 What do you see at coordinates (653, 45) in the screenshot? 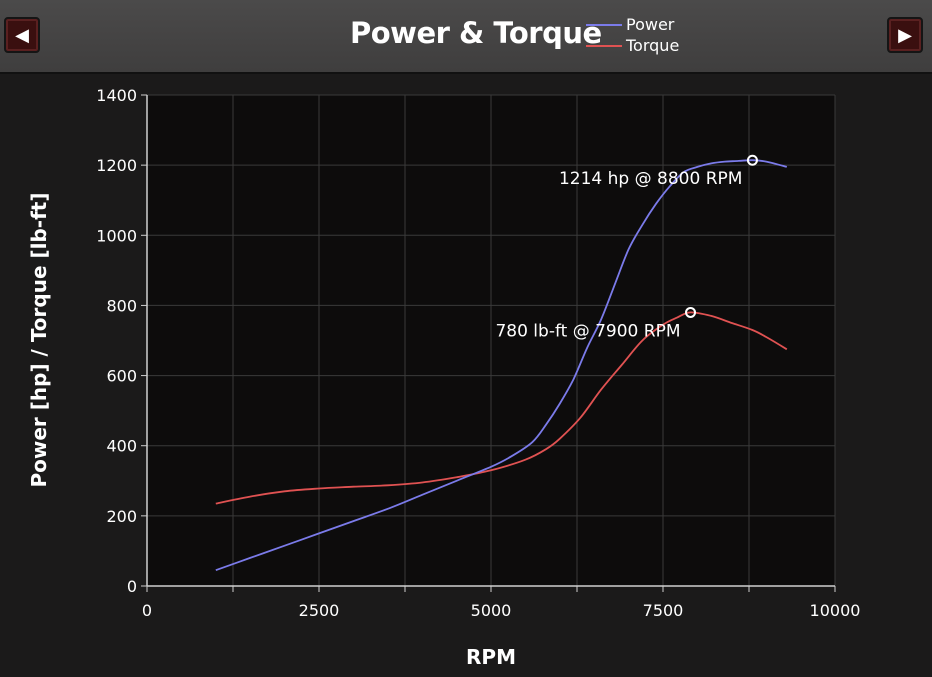
I see `legend-label-torque: Torque` at bounding box center [653, 45].